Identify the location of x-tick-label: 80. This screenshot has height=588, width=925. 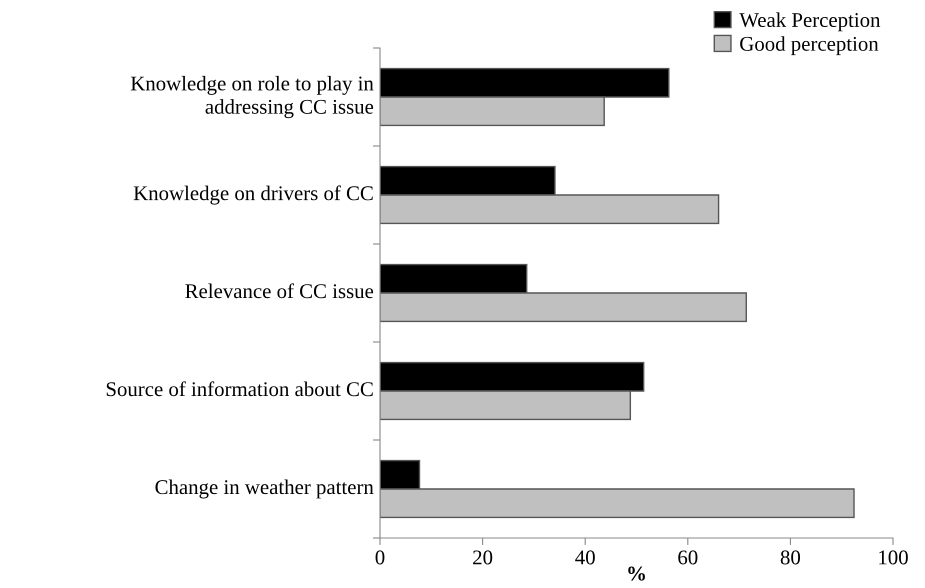
(790, 557).